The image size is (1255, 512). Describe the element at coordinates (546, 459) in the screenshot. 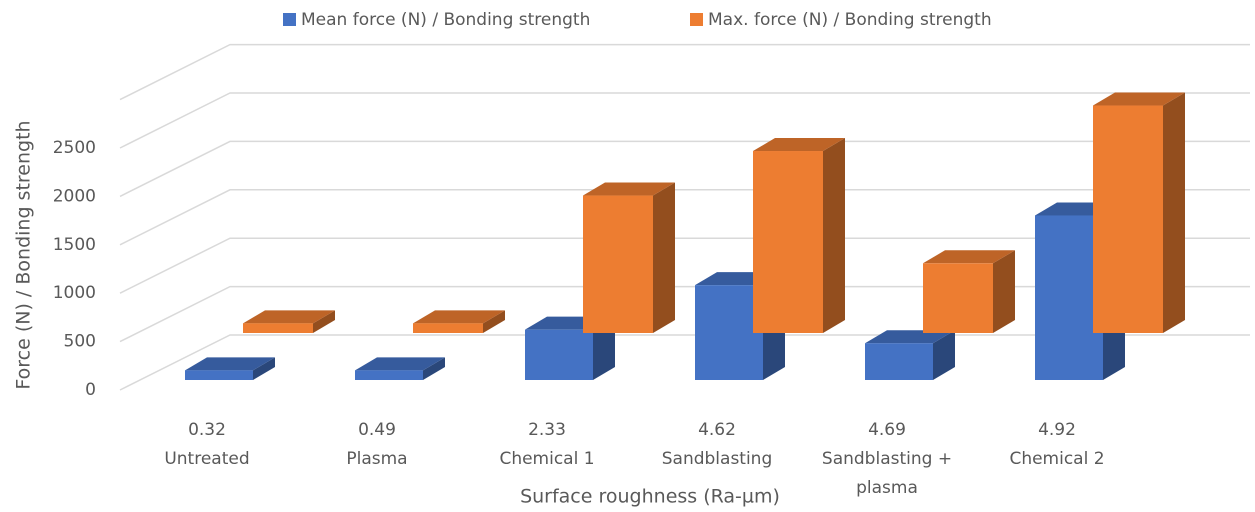

I see `x-tick-label: Chemical 1` at that location.